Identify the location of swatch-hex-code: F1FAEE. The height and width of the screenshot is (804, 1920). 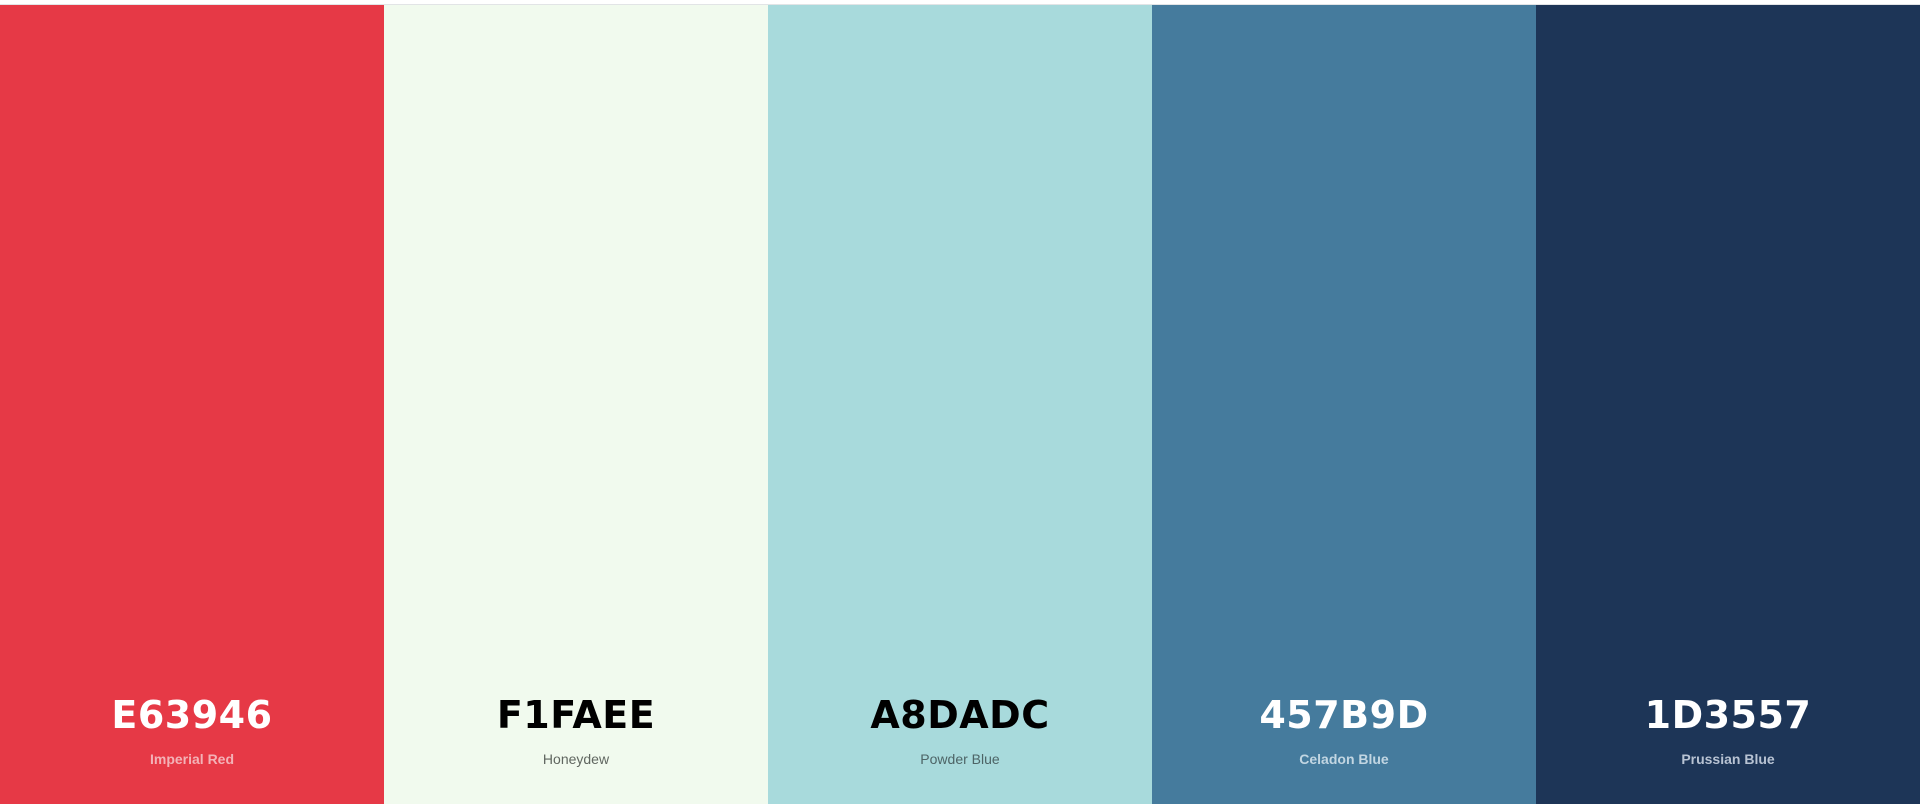
(576, 715).